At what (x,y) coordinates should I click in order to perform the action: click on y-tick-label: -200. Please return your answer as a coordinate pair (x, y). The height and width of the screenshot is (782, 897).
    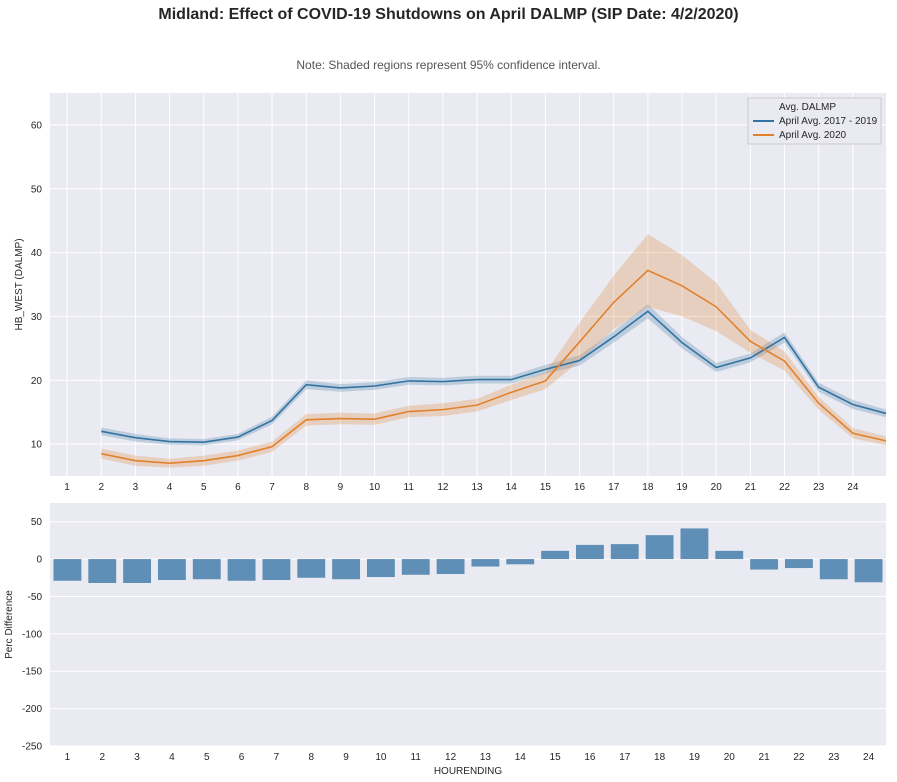
    Looking at the image, I should click on (32, 709).